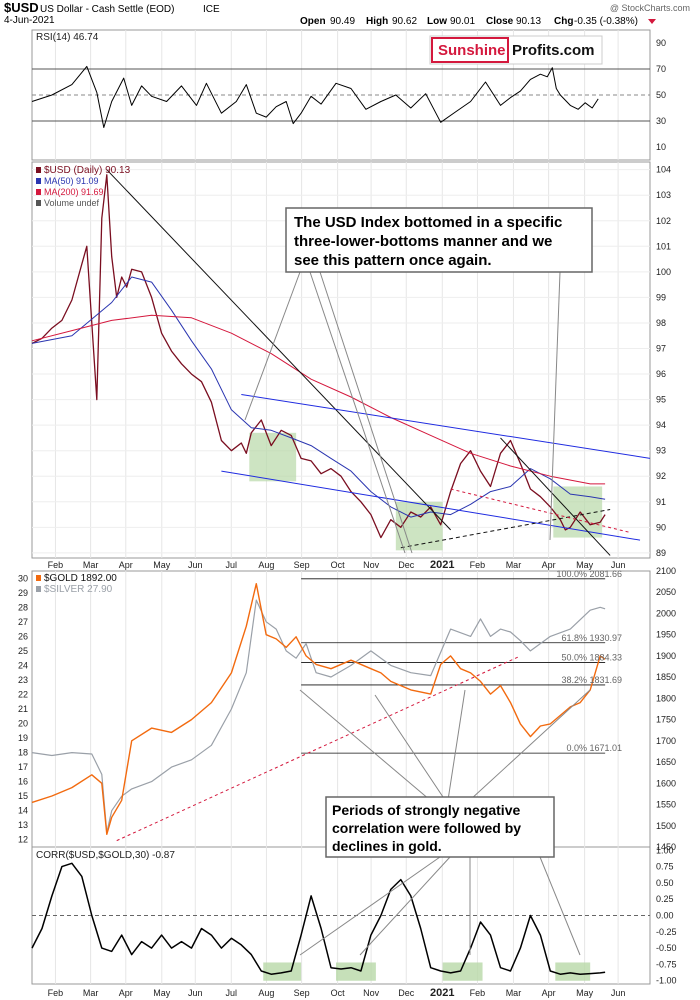  What do you see at coordinates (666, 847) in the screenshot?
I see `gold-y-tick-right: 1450` at bounding box center [666, 847].